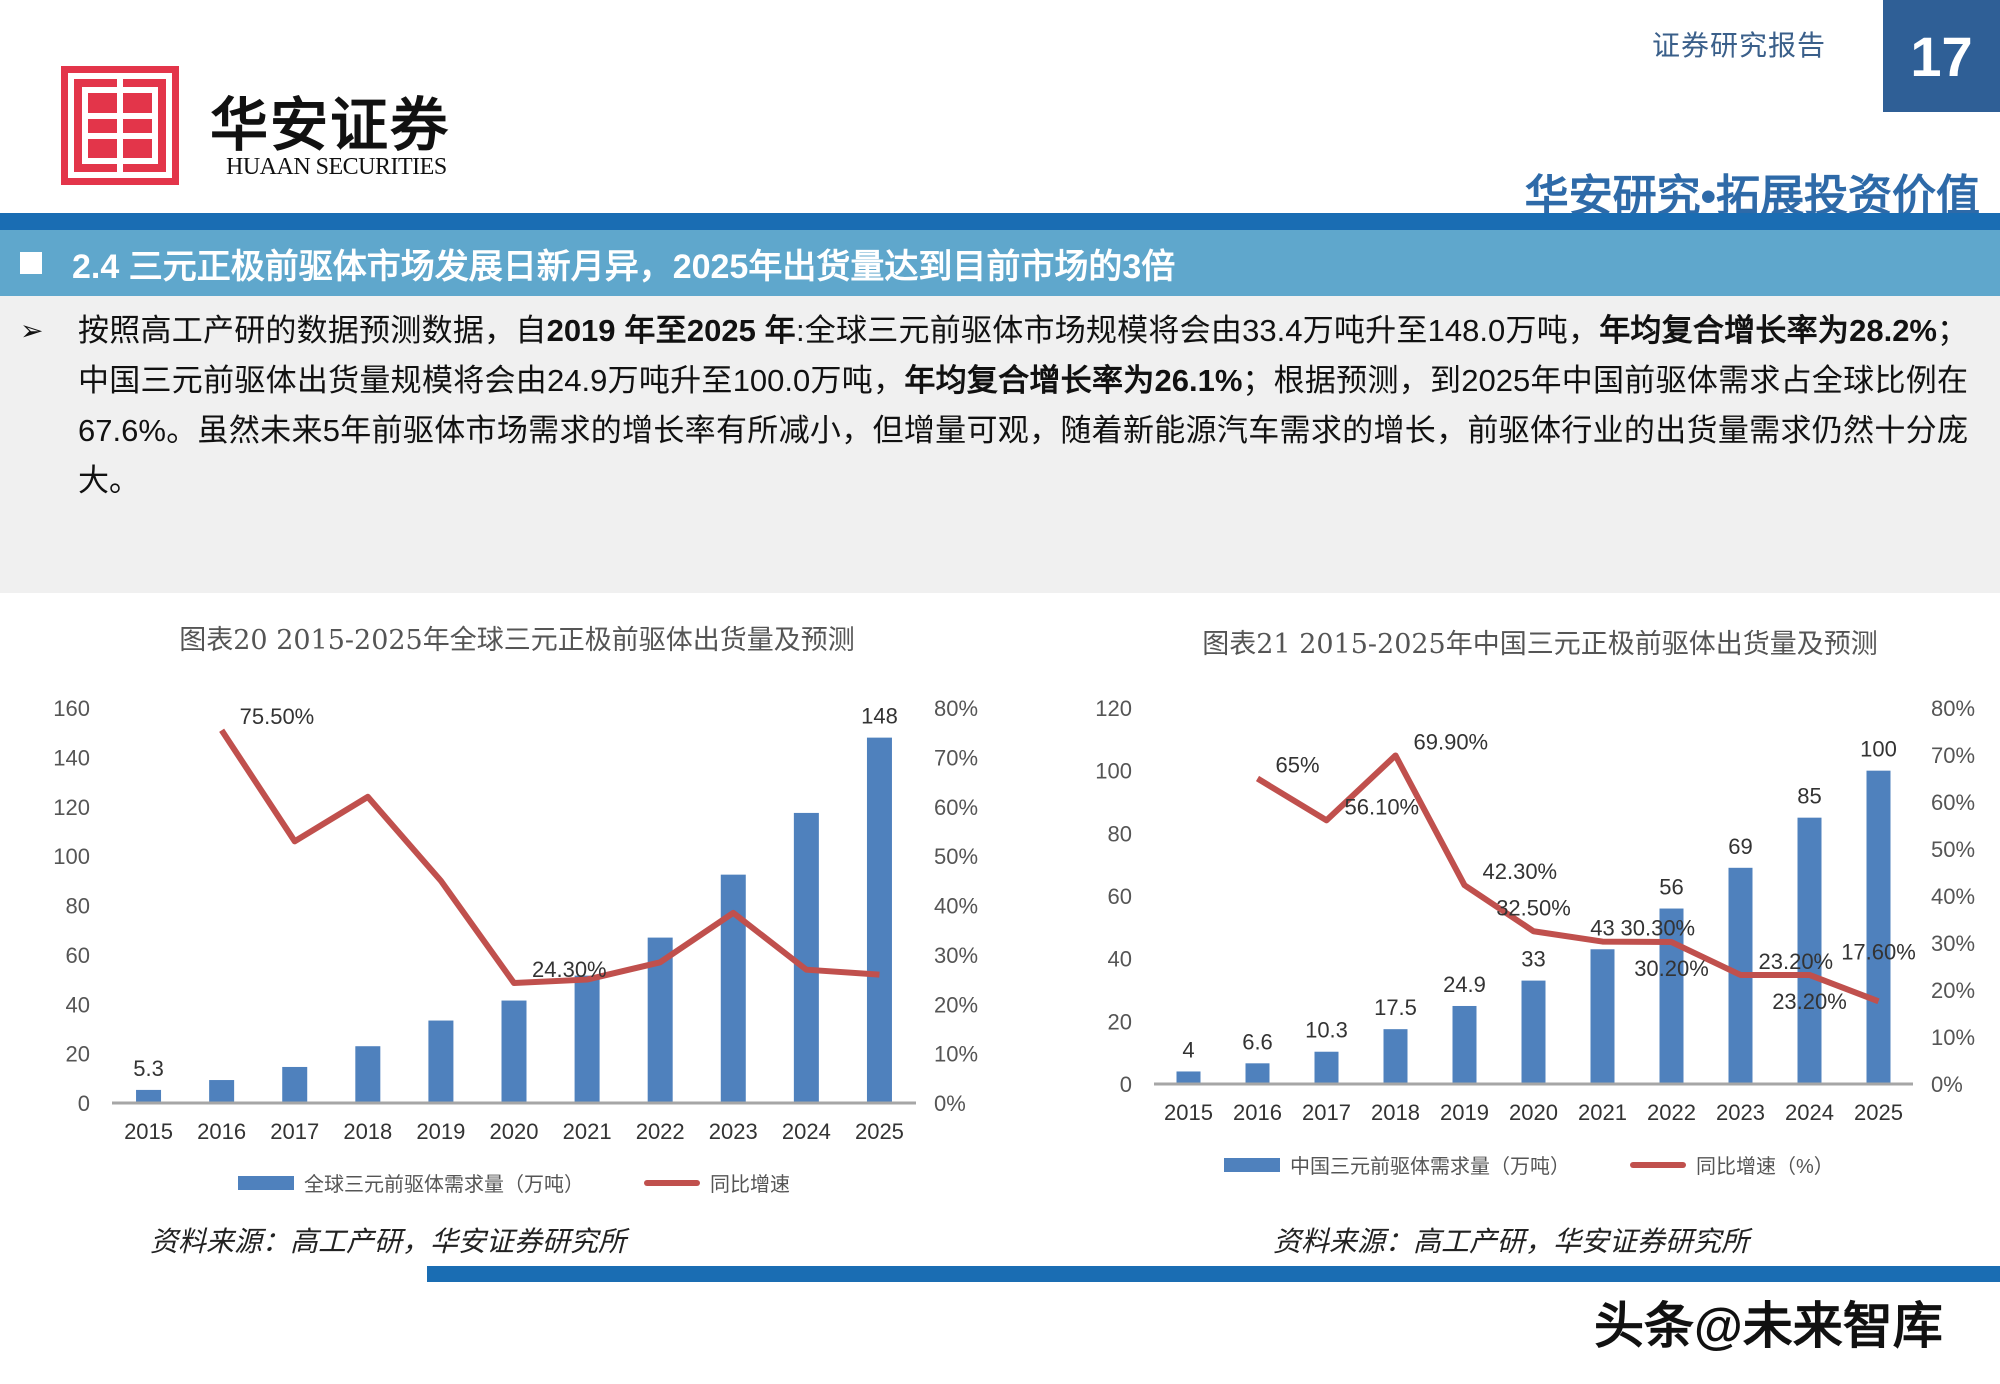  What do you see at coordinates (1671, 1112) in the screenshot?
I see `x-tick-label: 2022` at bounding box center [1671, 1112].